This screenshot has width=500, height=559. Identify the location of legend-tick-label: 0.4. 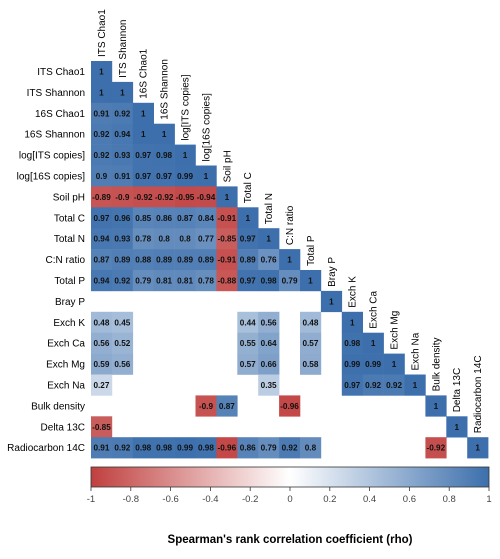
(369, 499).